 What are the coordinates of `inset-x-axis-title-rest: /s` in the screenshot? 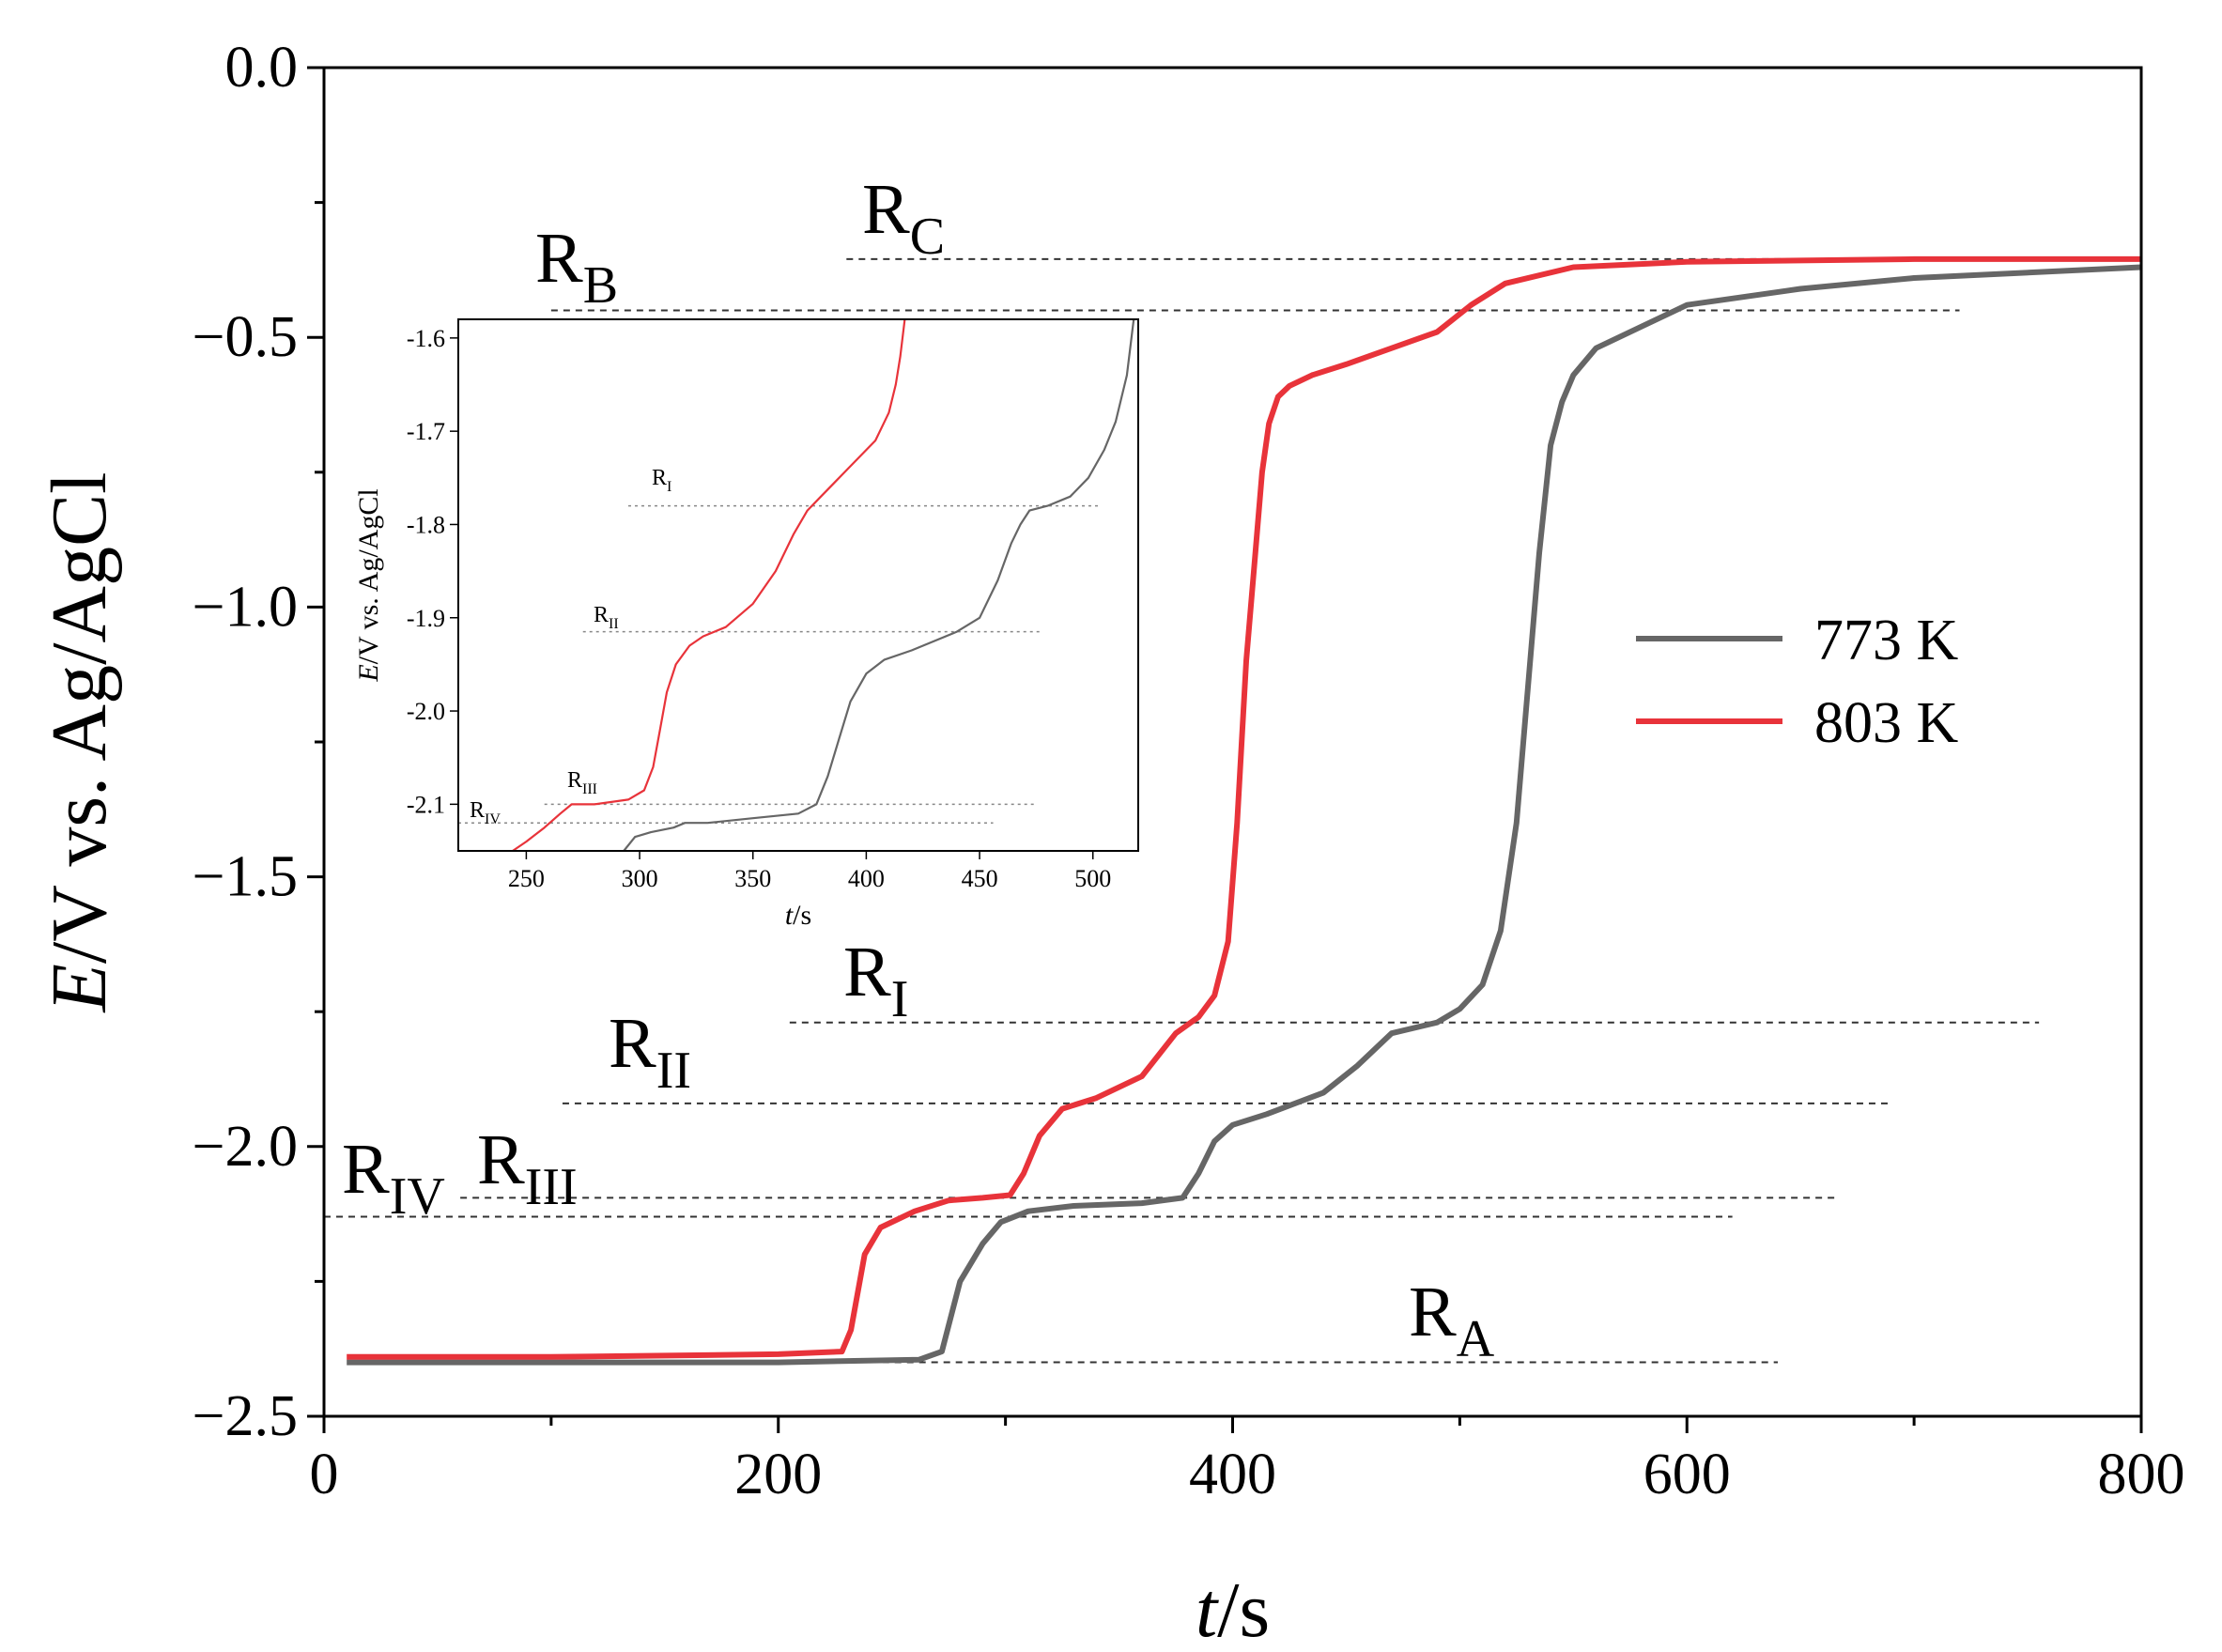 It's located at (802, 915).